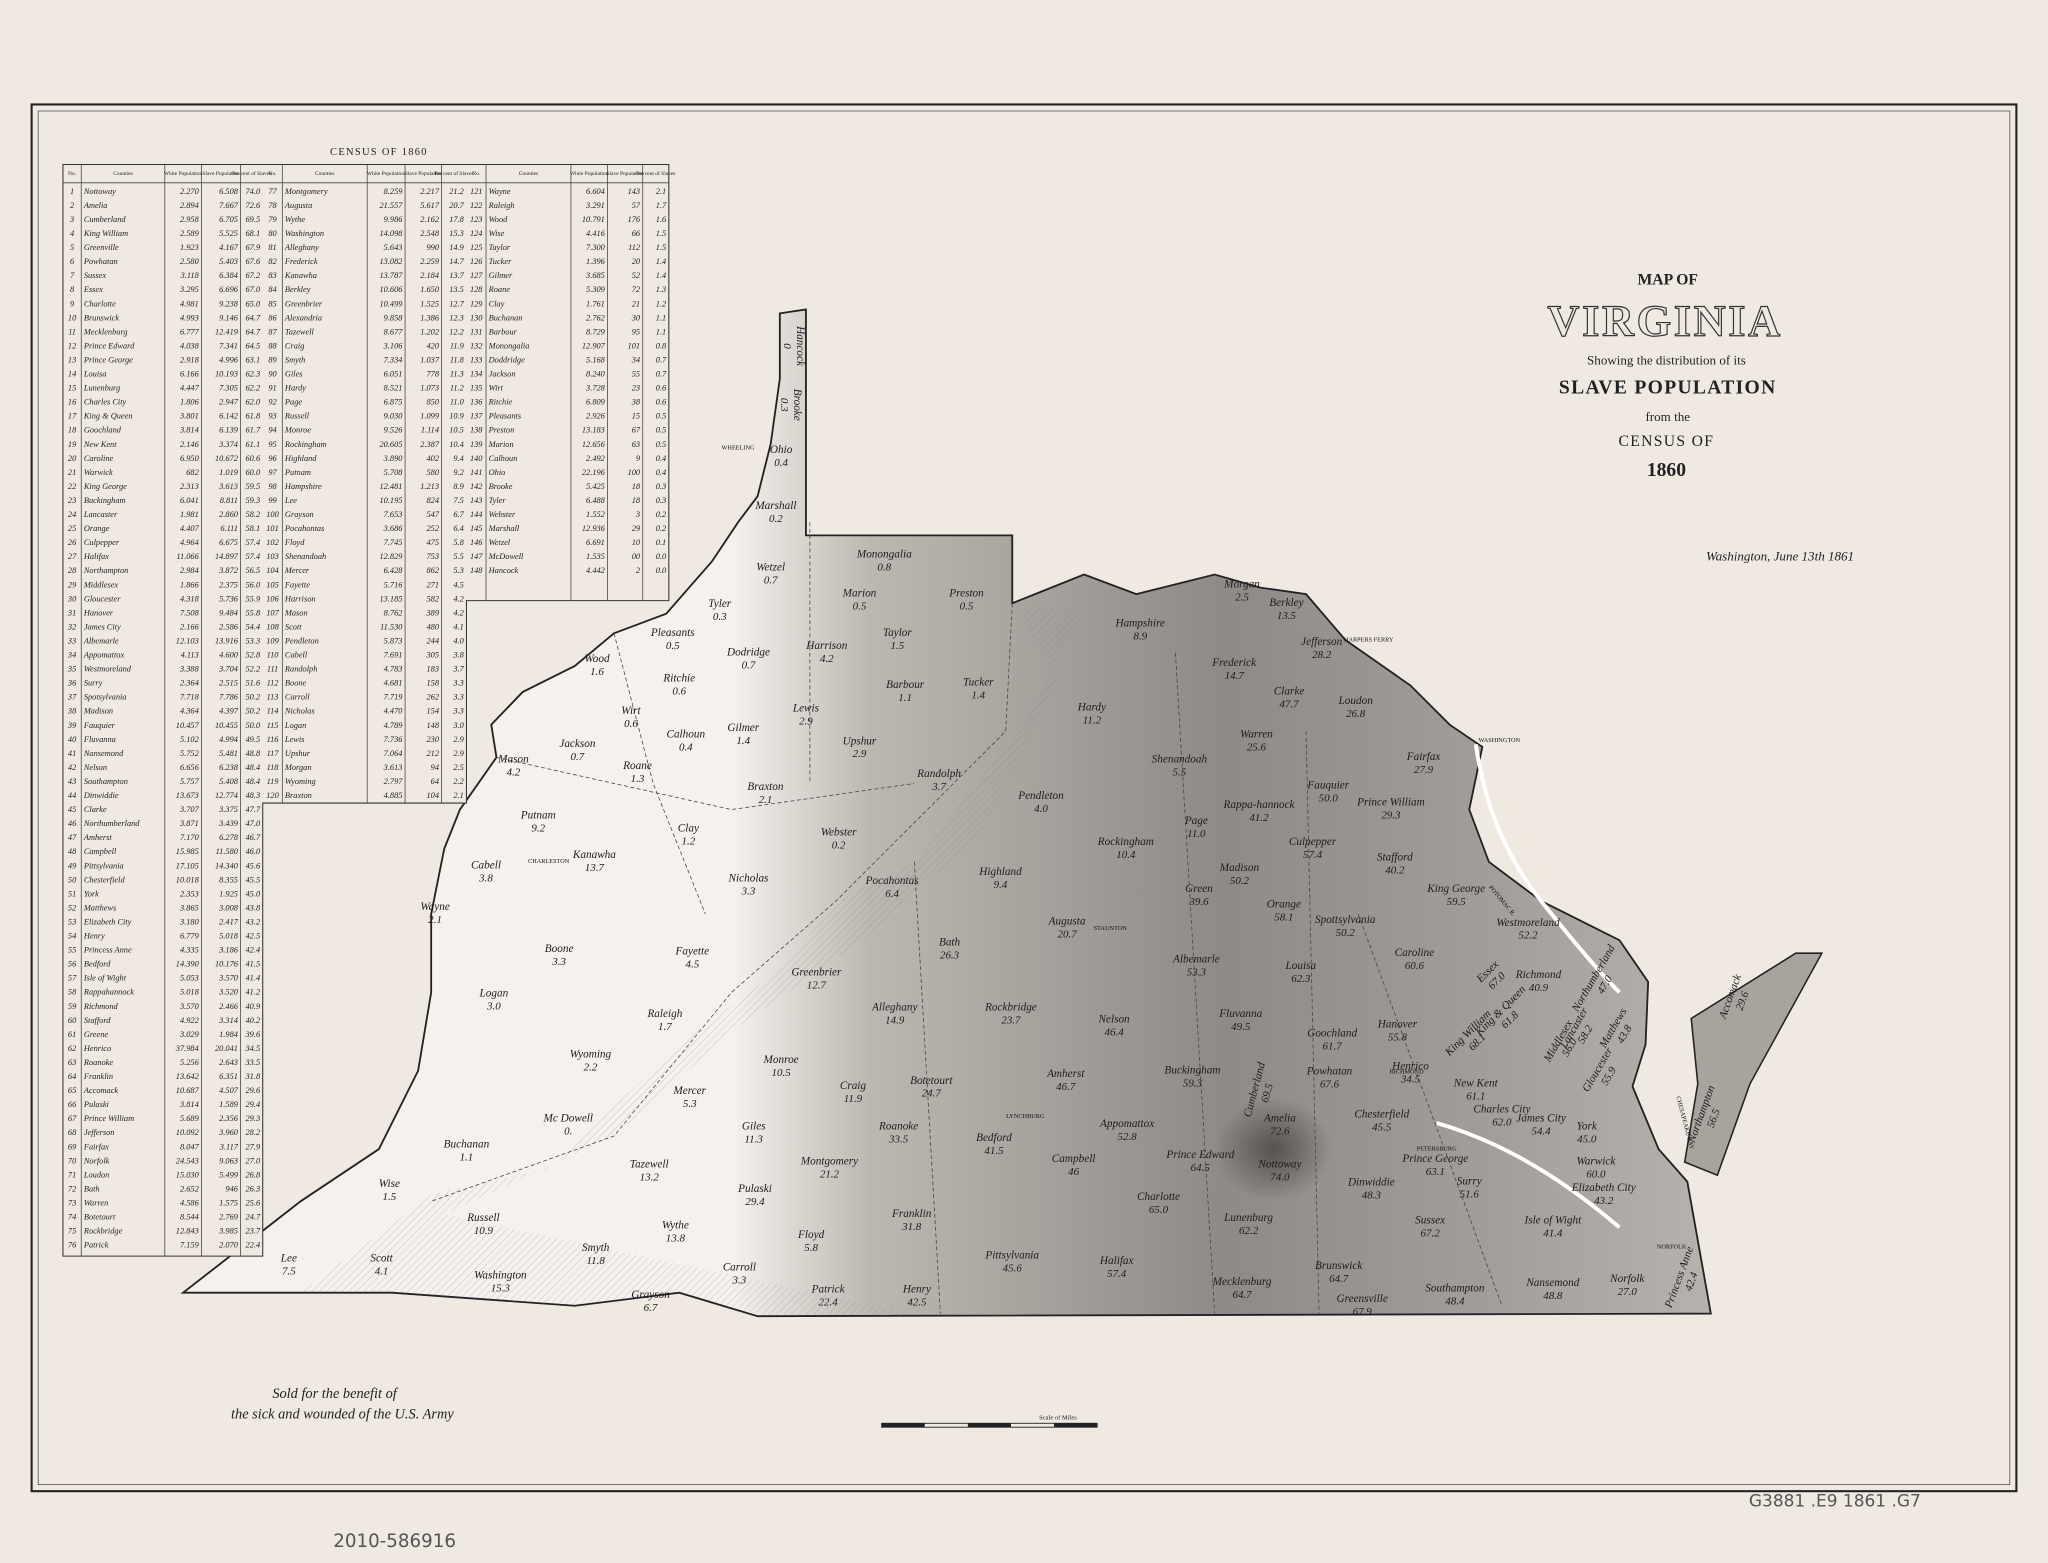 The height and width of the screenshot is (1563, 2048). I want to click on county-name: Barbour, so click(905, 685).